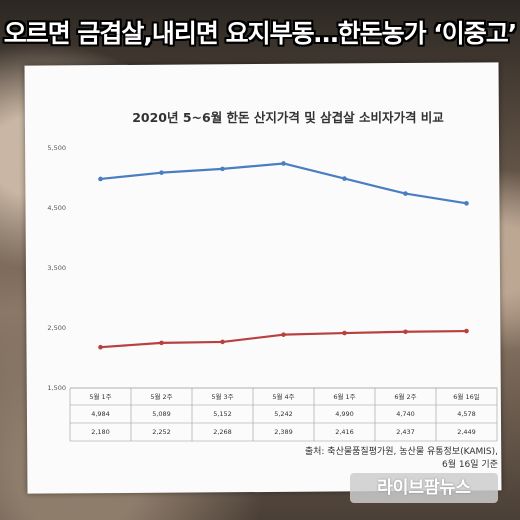  What do you see at coordinates (161, 432) in the screenshot?
I see `data-label: 2,252` at bounding box center [161, 432].